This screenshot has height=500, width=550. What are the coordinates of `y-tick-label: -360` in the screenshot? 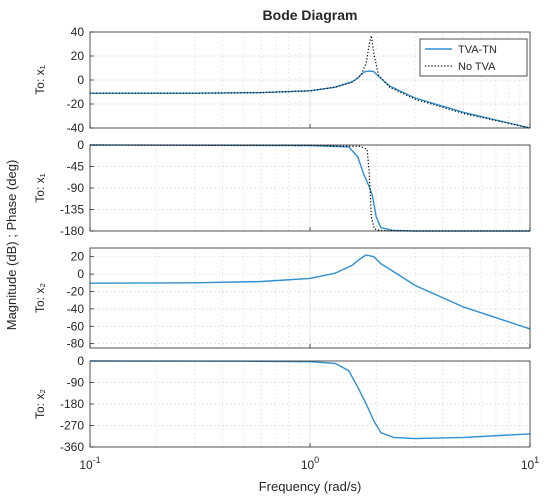 It's located at (72, 447).